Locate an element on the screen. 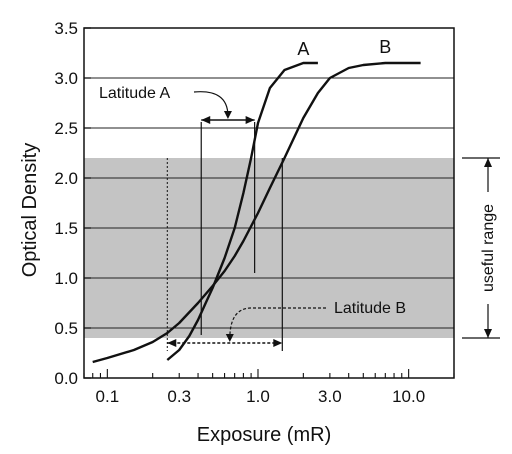 This screenshot has width=512, height=454. useful-range-arrowhead-bottom is located at coordinates (488, 333).